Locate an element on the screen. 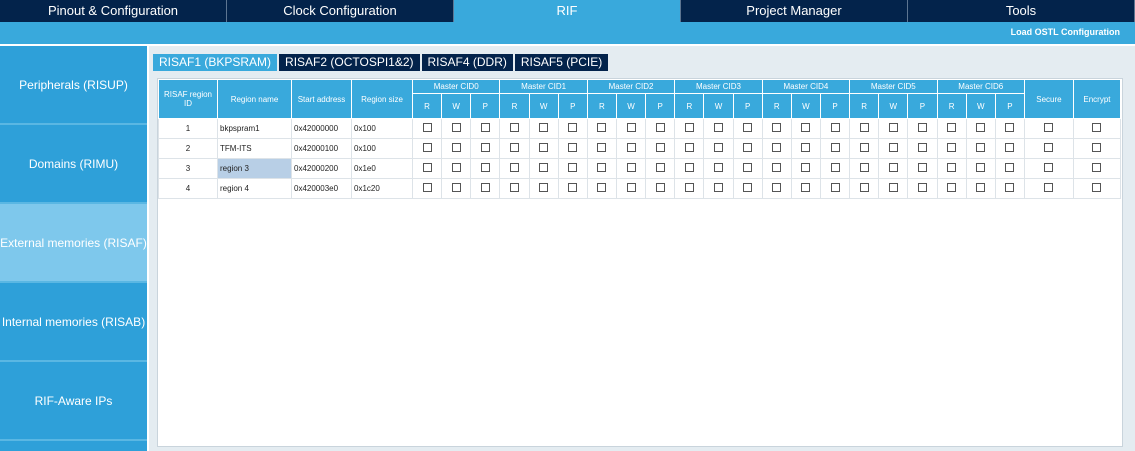 Image resolution: width=1135 pixels, height=451 pixels. sidebar-item: RIF-Aware IPs is located at coordinates (73, 401).